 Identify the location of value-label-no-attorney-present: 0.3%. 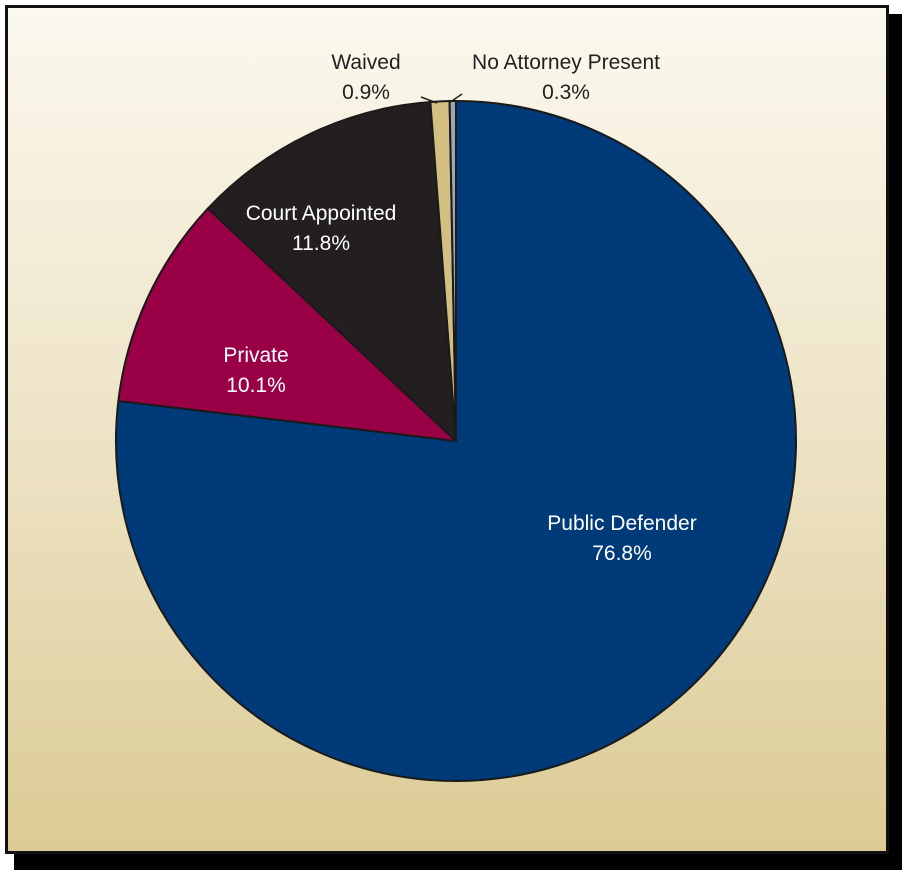
(566, 92).